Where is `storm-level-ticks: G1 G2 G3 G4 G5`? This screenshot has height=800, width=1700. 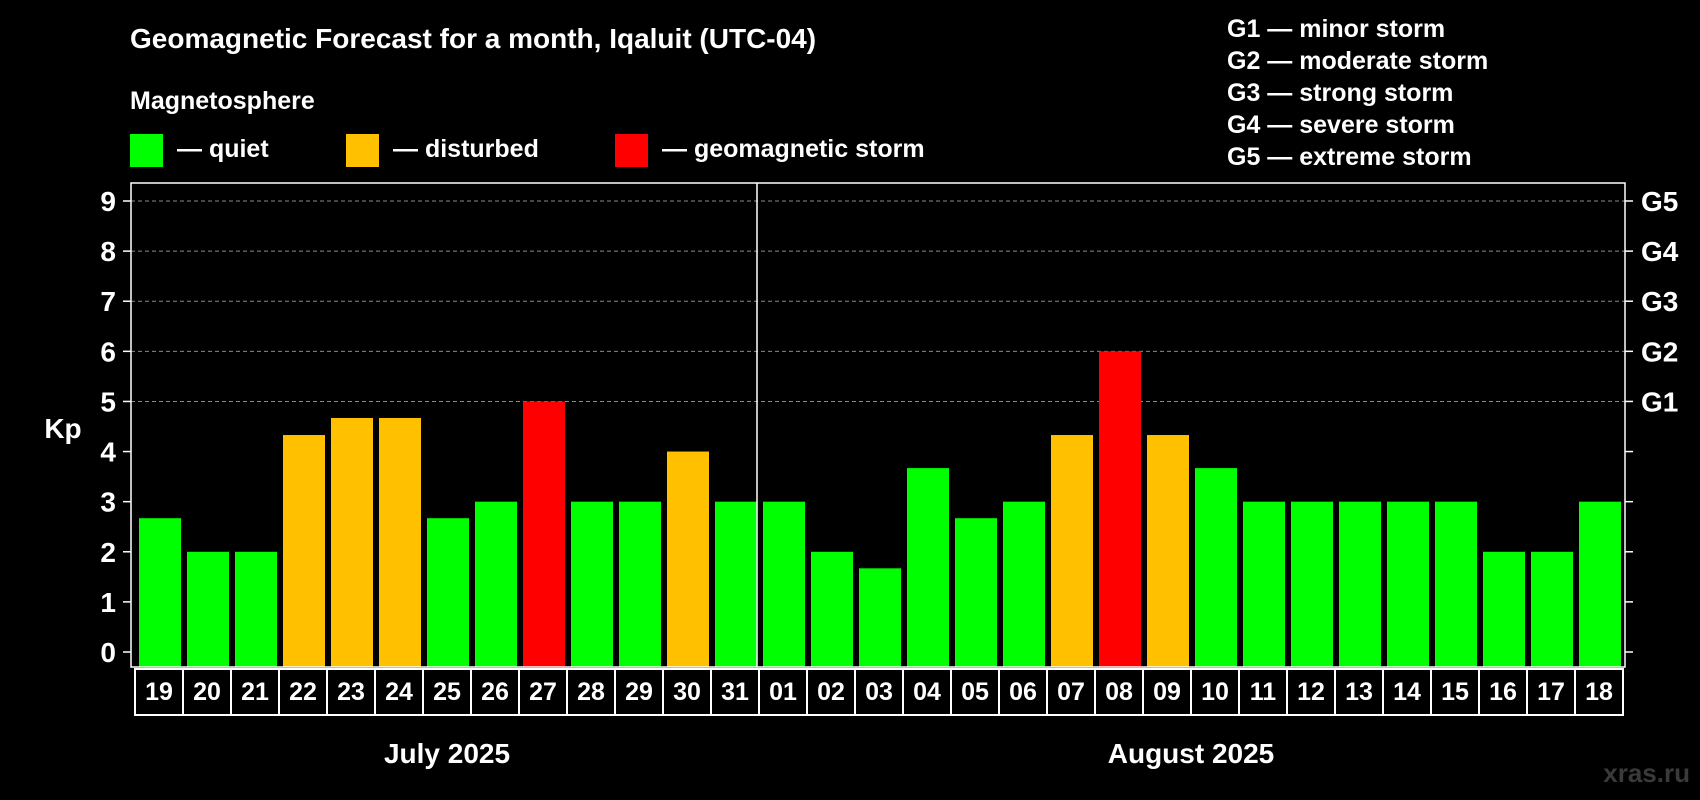 storm-level-ticks: G1 G2 G3 G4 G5 is located at coordinates (1652, 419).